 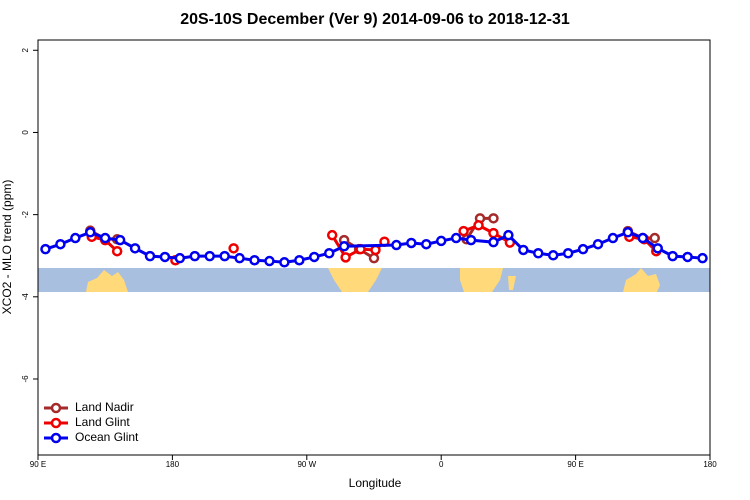 I want to click on legend-label: Land Glint, so click(x=102, y=422).